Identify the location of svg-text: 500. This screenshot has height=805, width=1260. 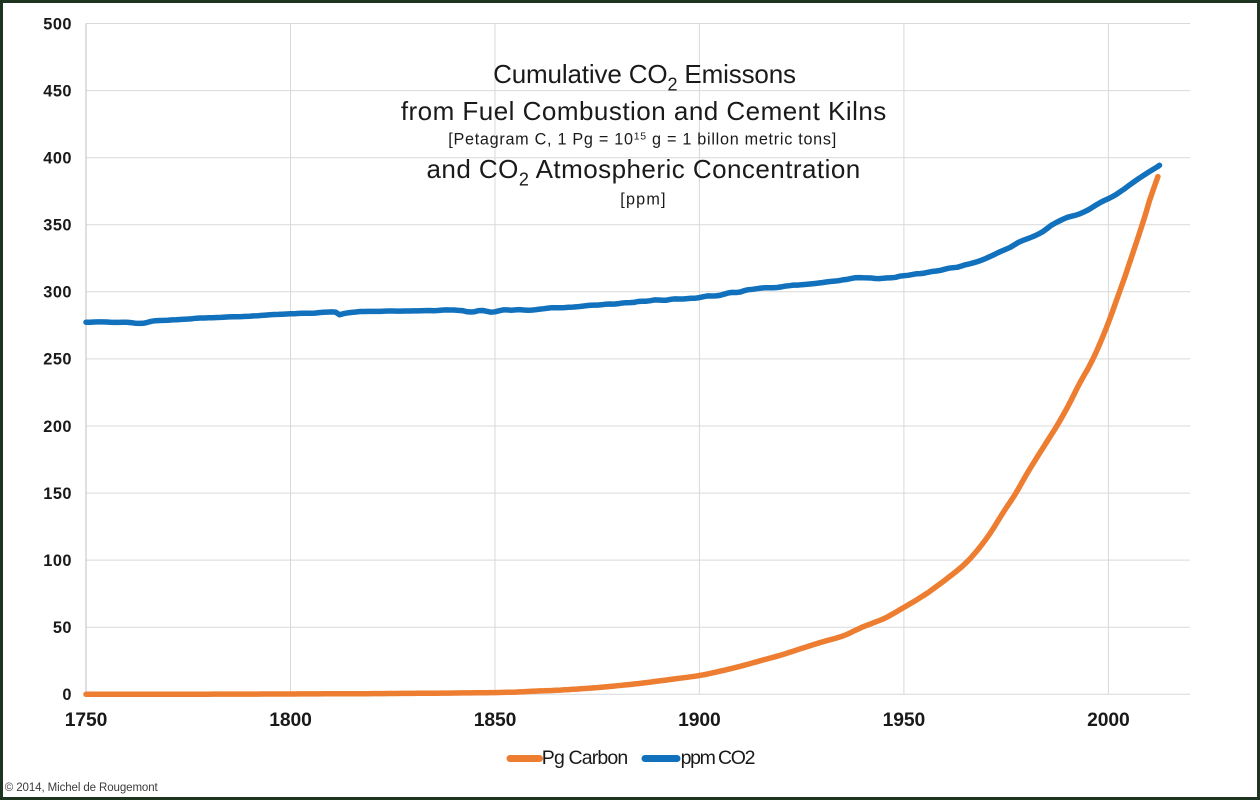
(57, 24).